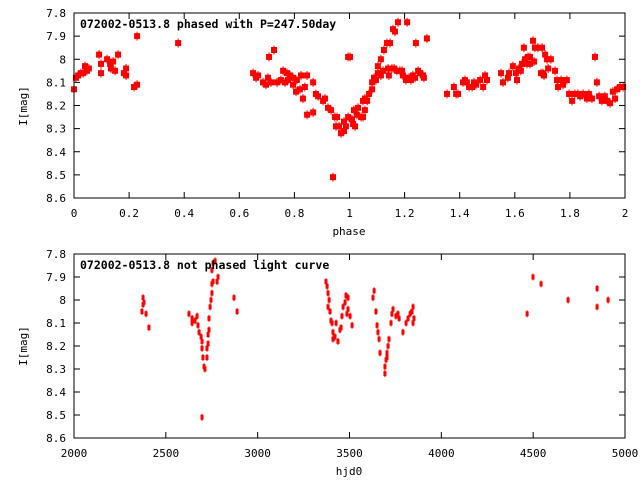 This screenshot has width=640, height=480. What do you see at coordinates (533, 453) in the screenshot?
I see `unphased-x-tick-label: 4500` at bounding box center [533, 453].